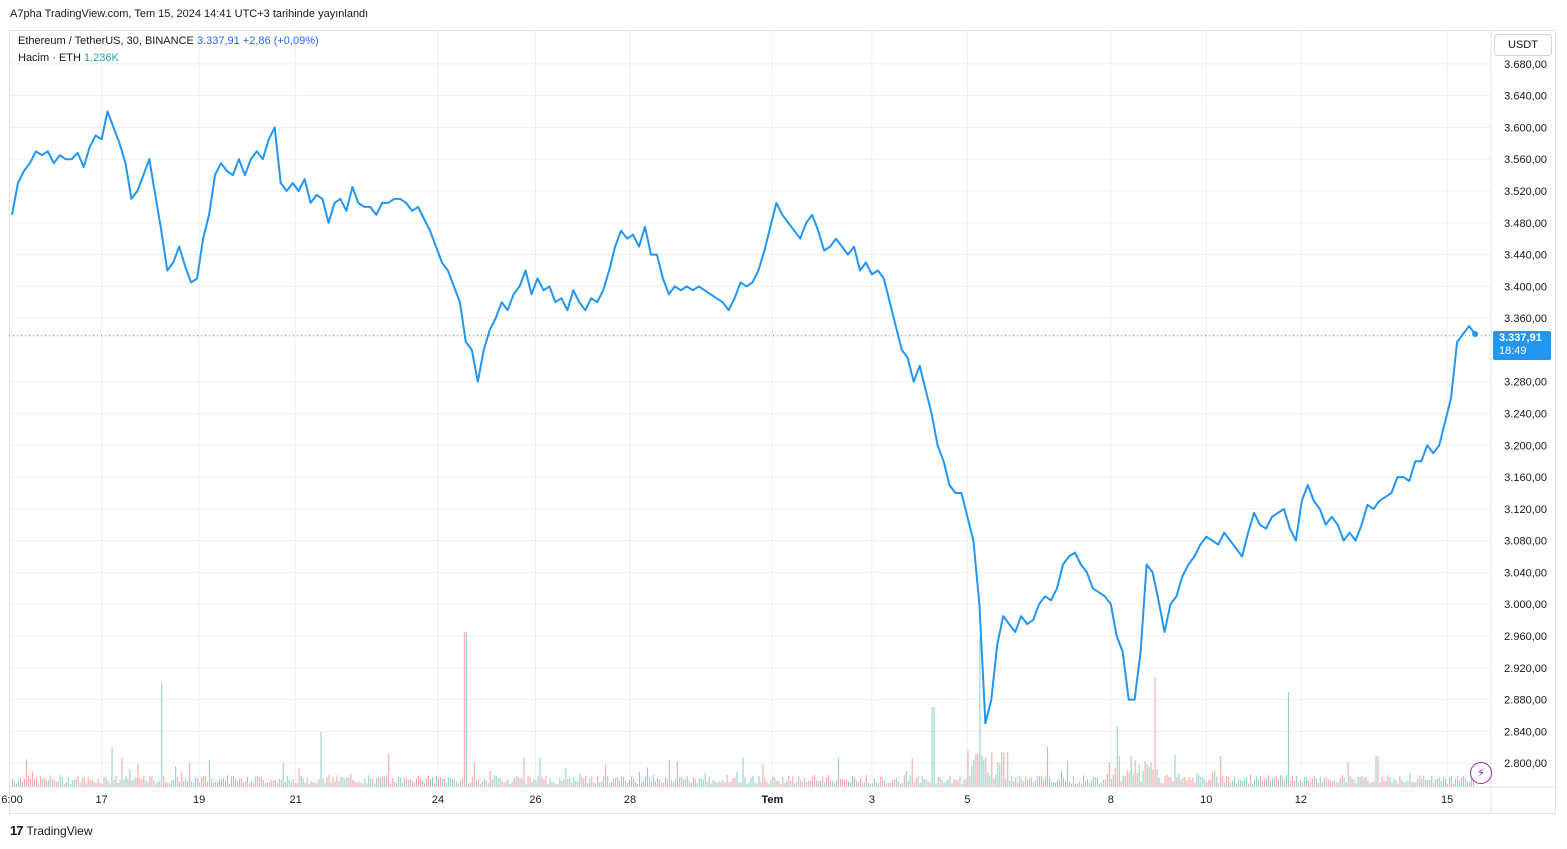 Image resolution: width=1567 pixels, height=849 pixels. I want to click on x-tick-label: 24, so click(438, 800).